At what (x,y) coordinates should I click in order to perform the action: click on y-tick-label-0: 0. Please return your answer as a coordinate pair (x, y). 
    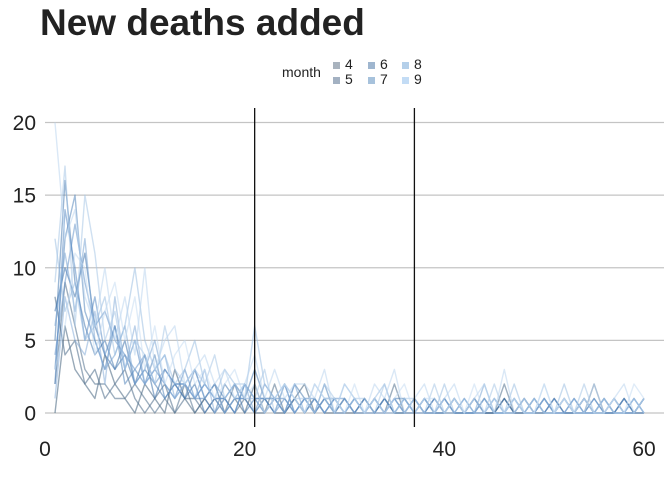
    Looking at the image, I should click on (30, 414).